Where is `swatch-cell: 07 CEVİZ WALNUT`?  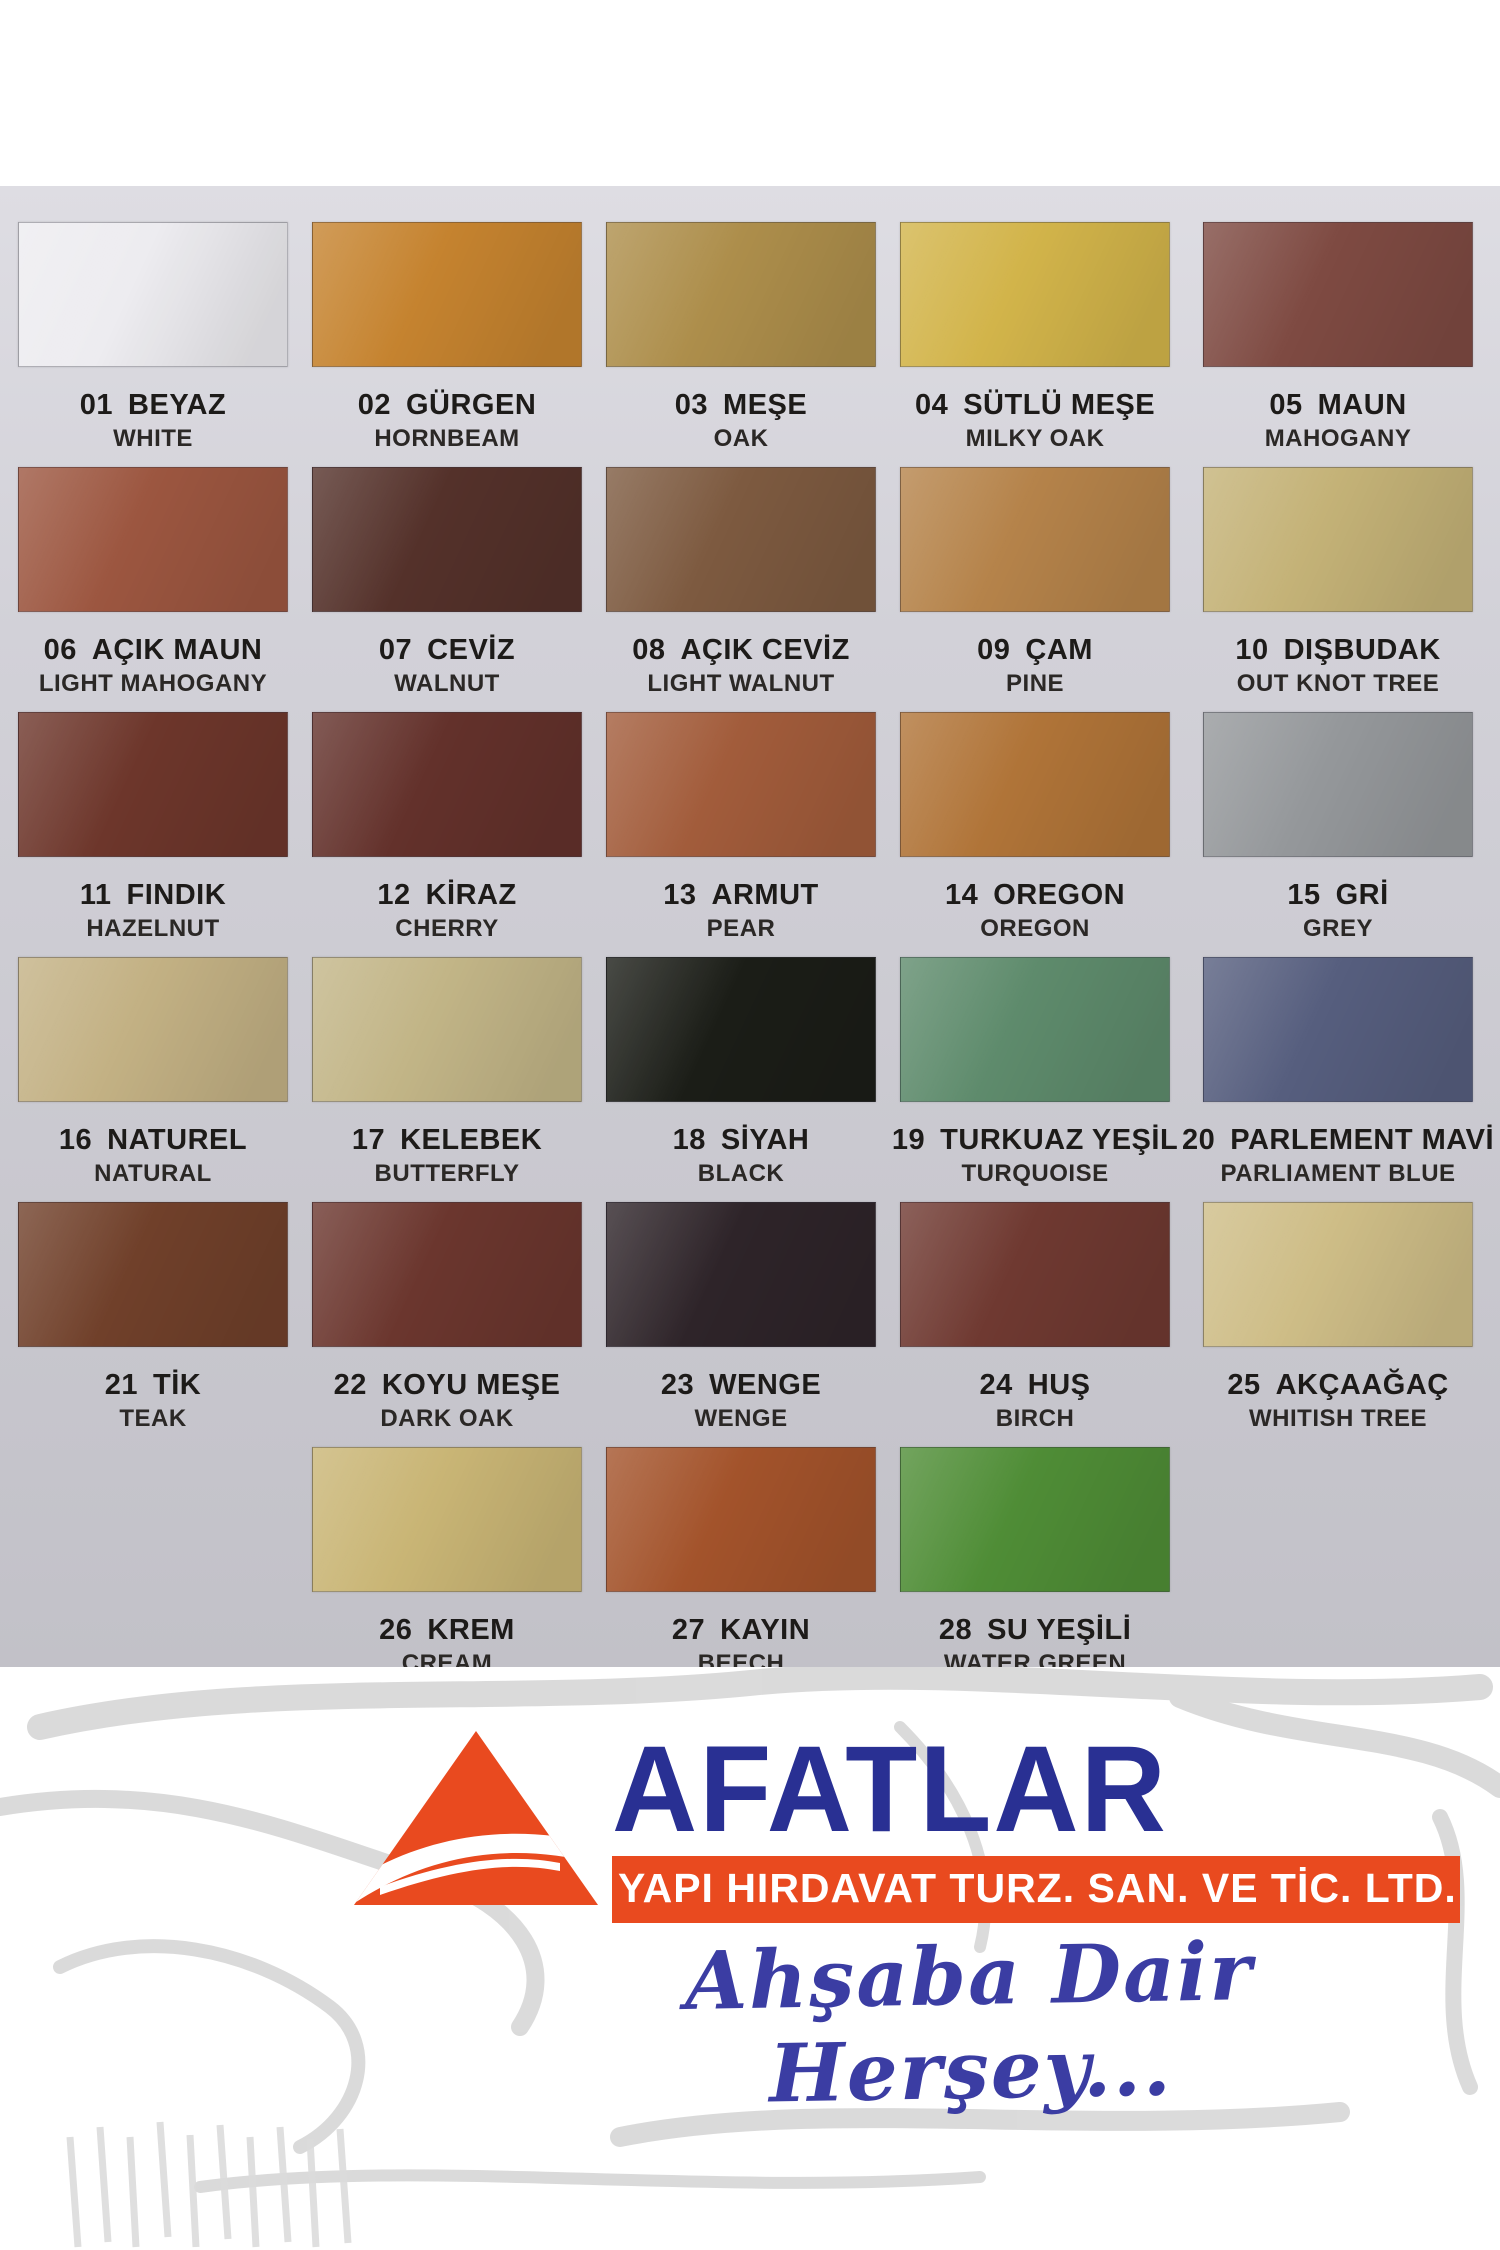 swatch-cell: 07 CEVİZ WALNUT is located at coordinates (447, 582).